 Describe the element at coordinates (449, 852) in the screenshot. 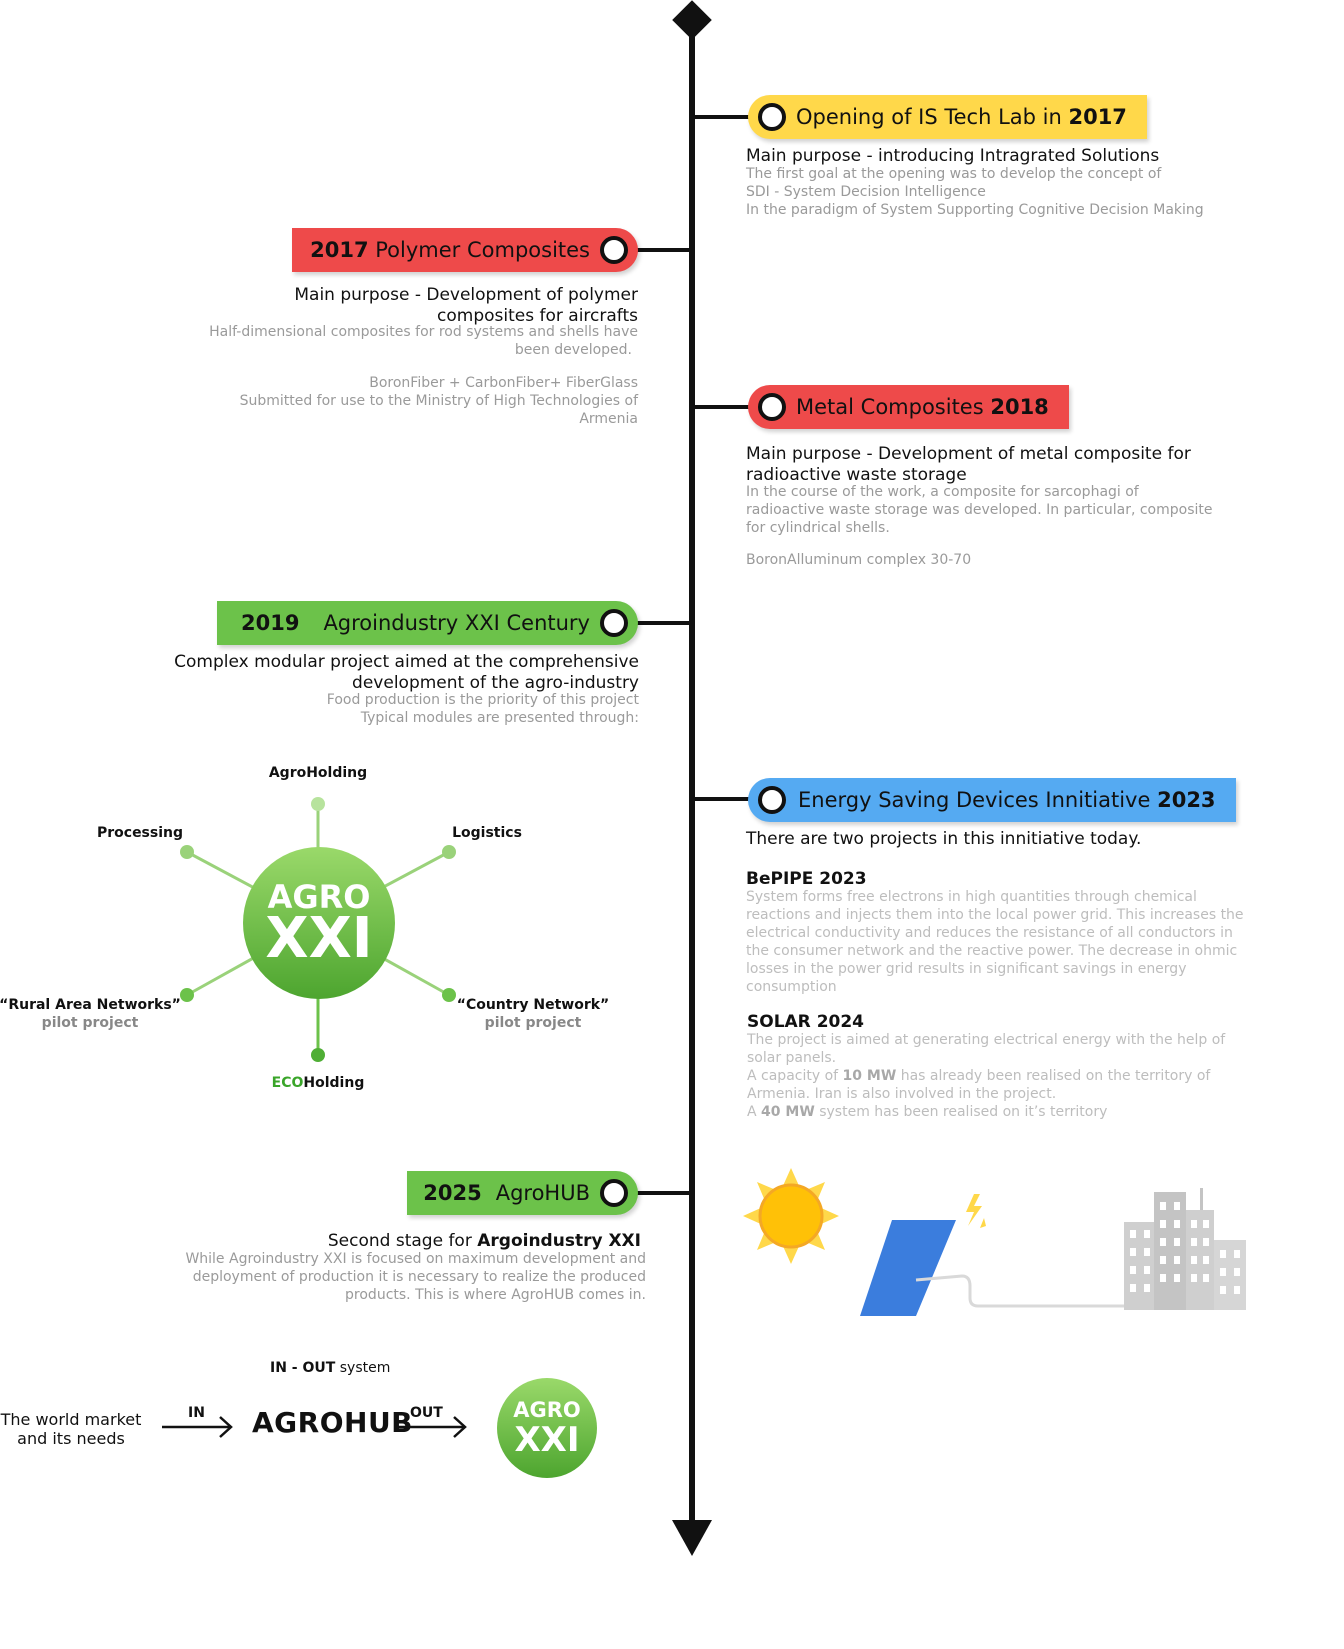

I see `node-logistics-dot` at that location.